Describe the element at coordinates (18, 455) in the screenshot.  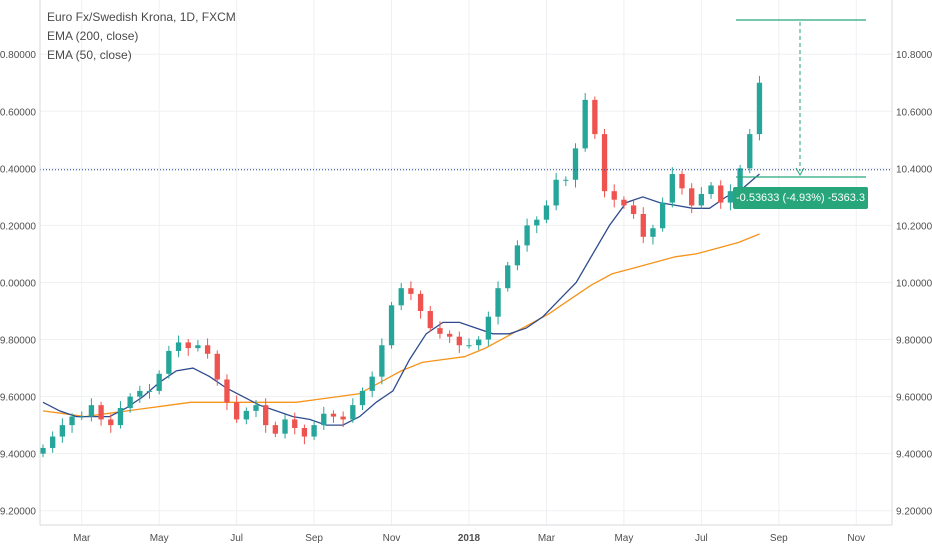
I see `y-tick-label-left: 9.40000` at that location.